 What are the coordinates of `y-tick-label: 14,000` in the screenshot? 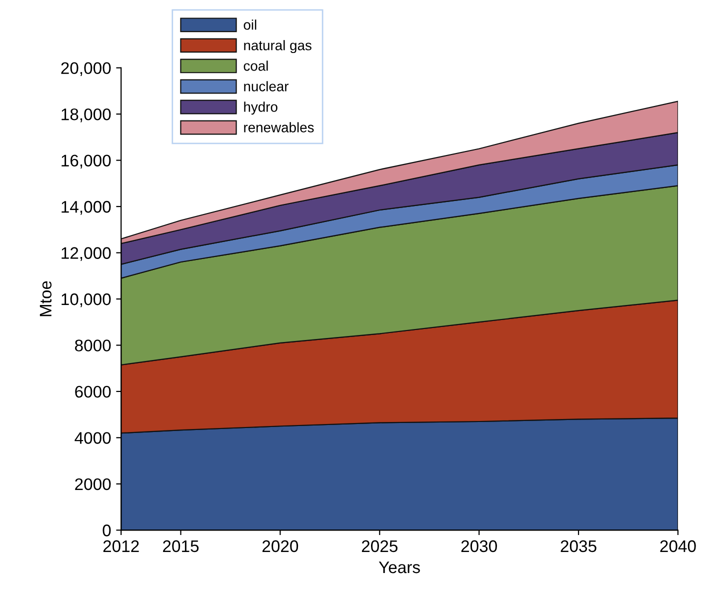 It's located at (86, 207).